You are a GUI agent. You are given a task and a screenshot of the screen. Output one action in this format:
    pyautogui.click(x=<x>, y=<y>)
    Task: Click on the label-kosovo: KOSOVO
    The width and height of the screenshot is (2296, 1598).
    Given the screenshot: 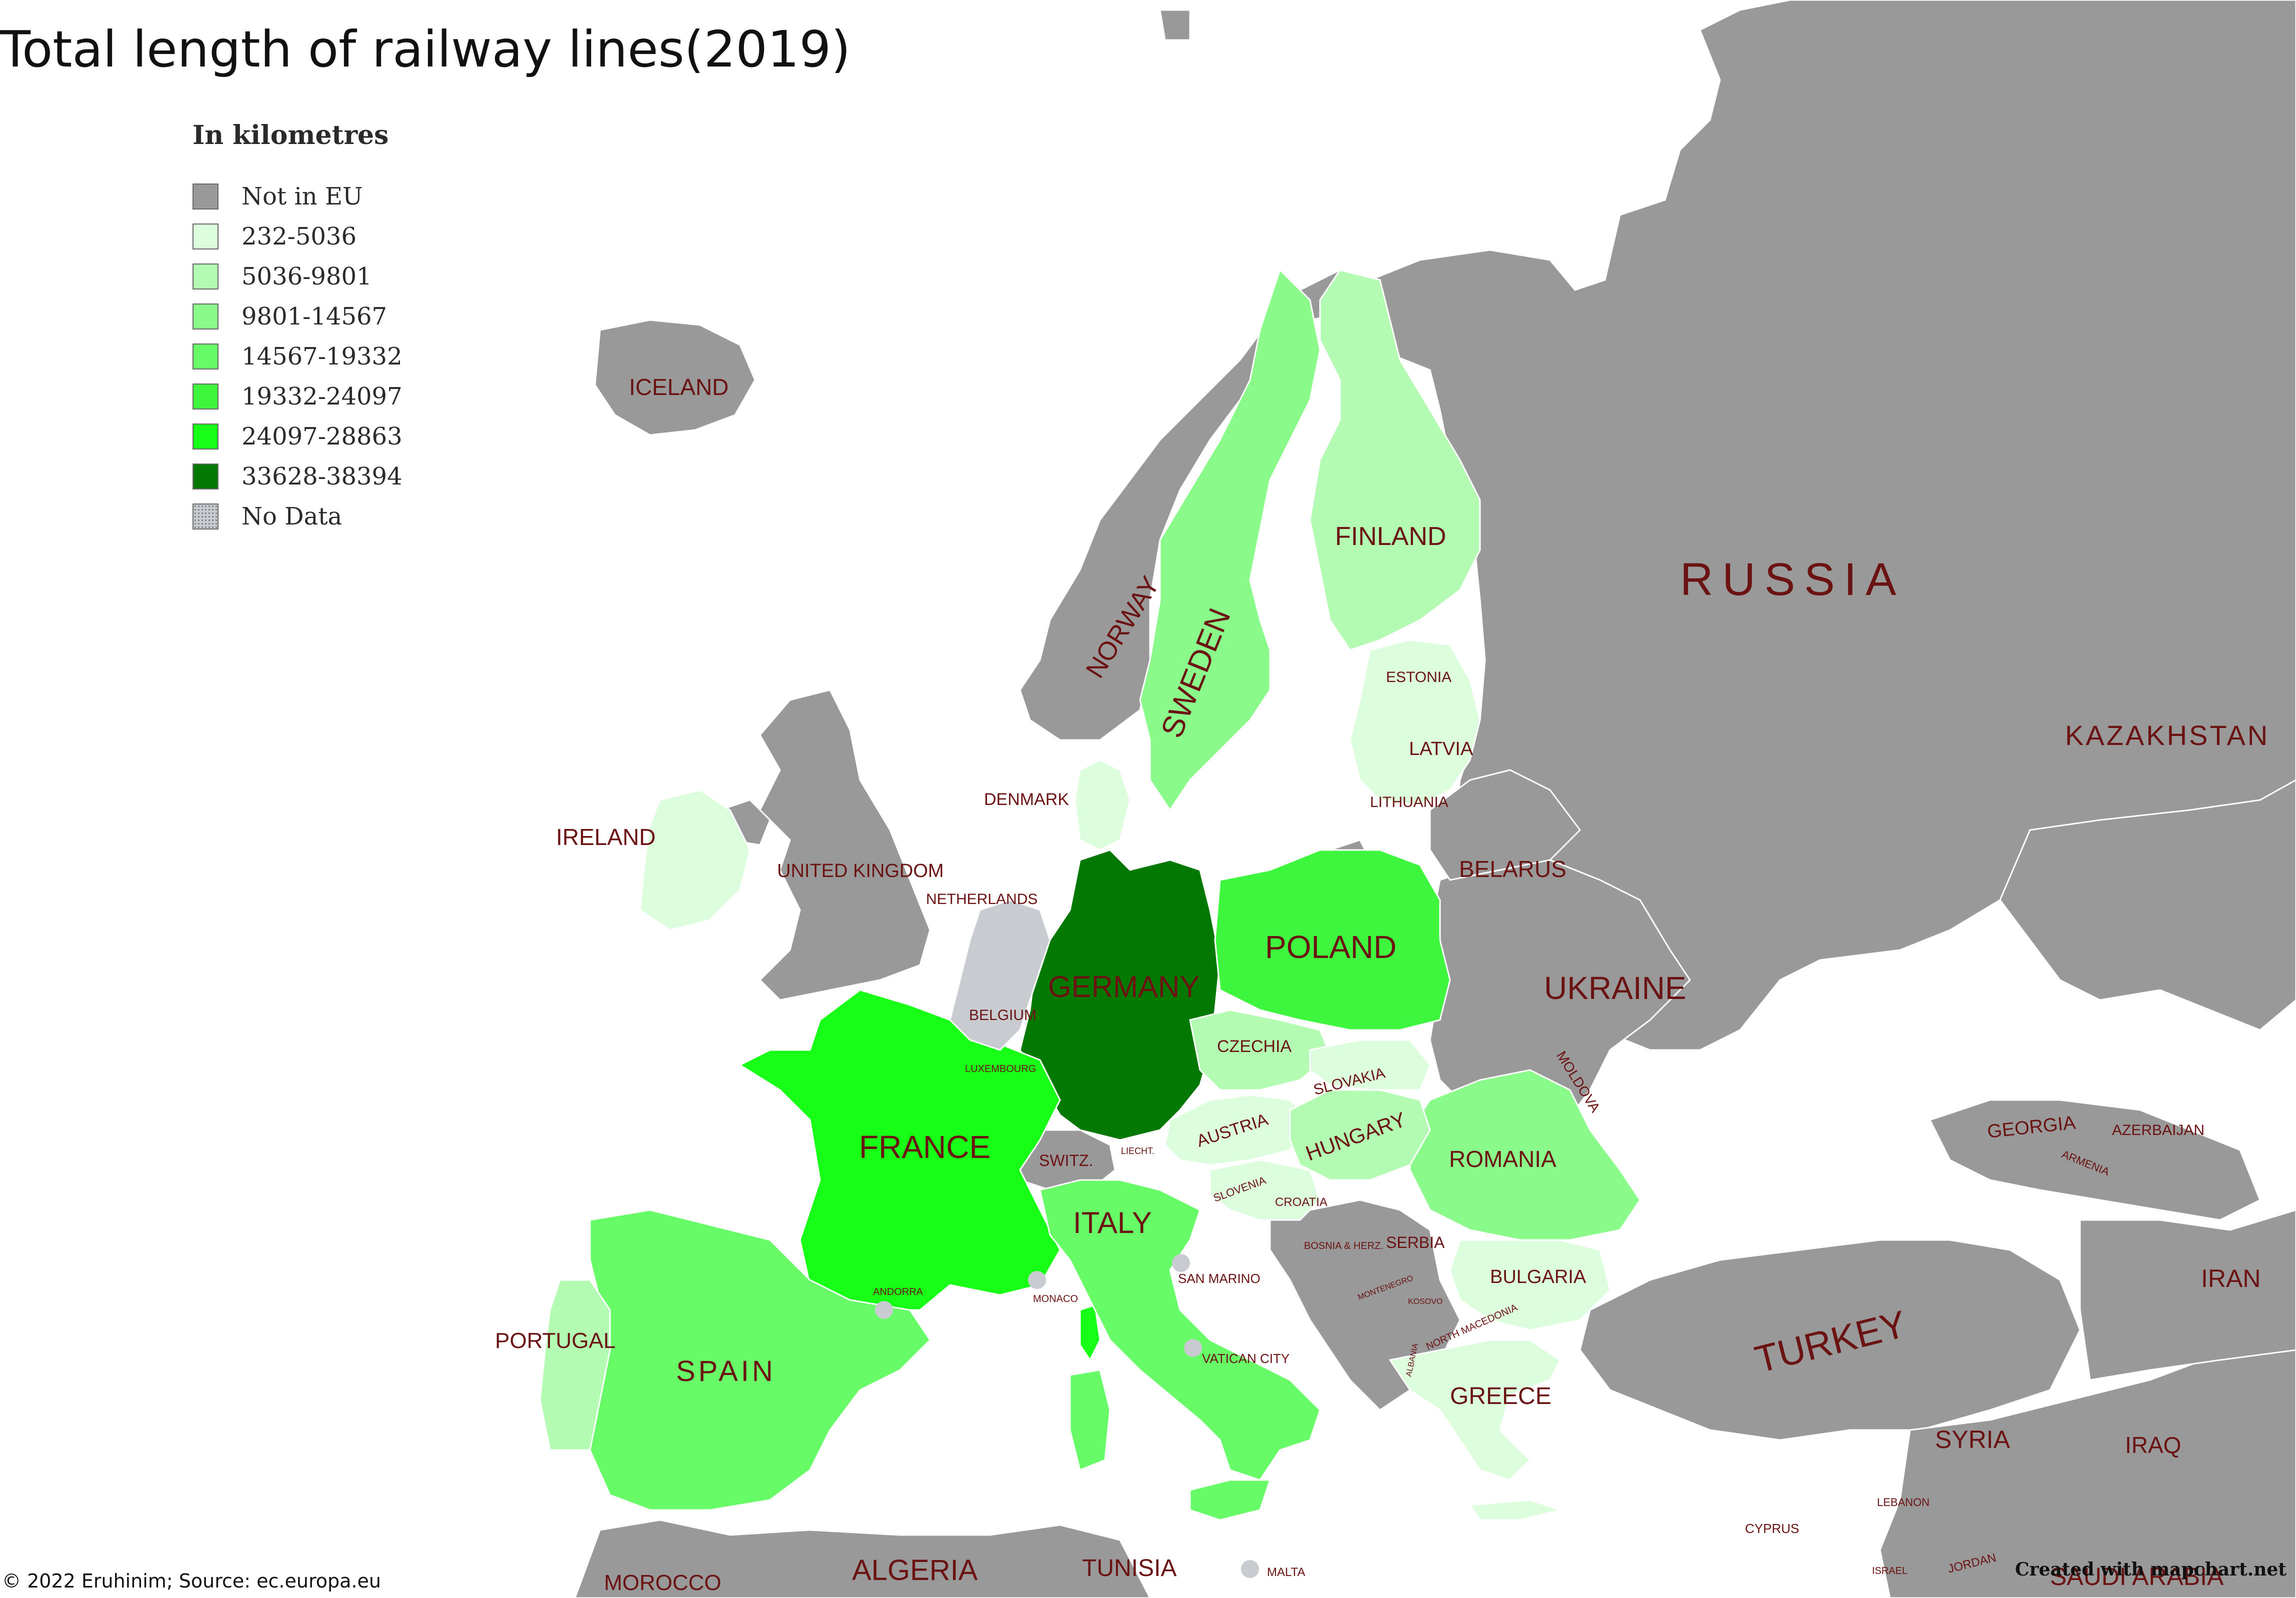 What is the action you would take?
    pyautogui.click(x=1425, y=1302)
    